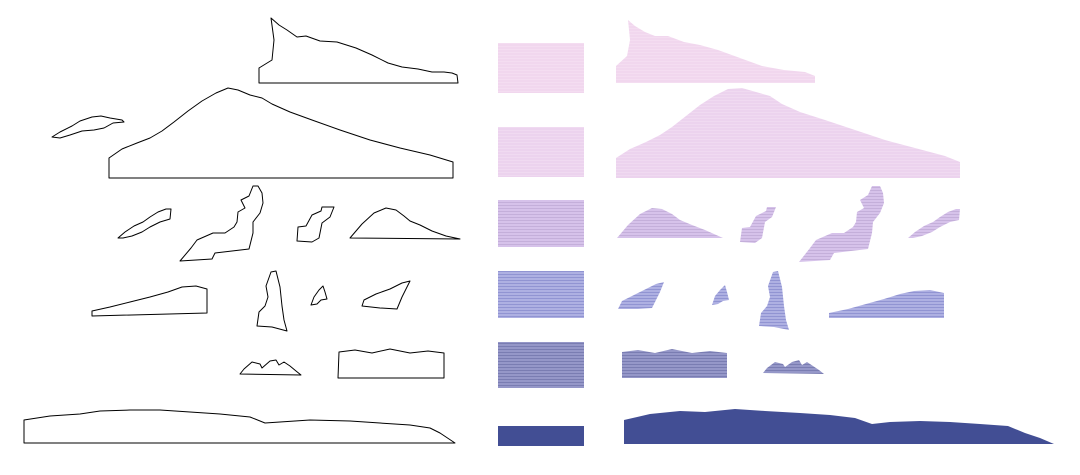 The height and width of the screenshot is (475, 1080). What do you see at coordinates (319, 295) in the screenshot?
I see `outline-shape-r4-c` at bounding box center [319, 295].